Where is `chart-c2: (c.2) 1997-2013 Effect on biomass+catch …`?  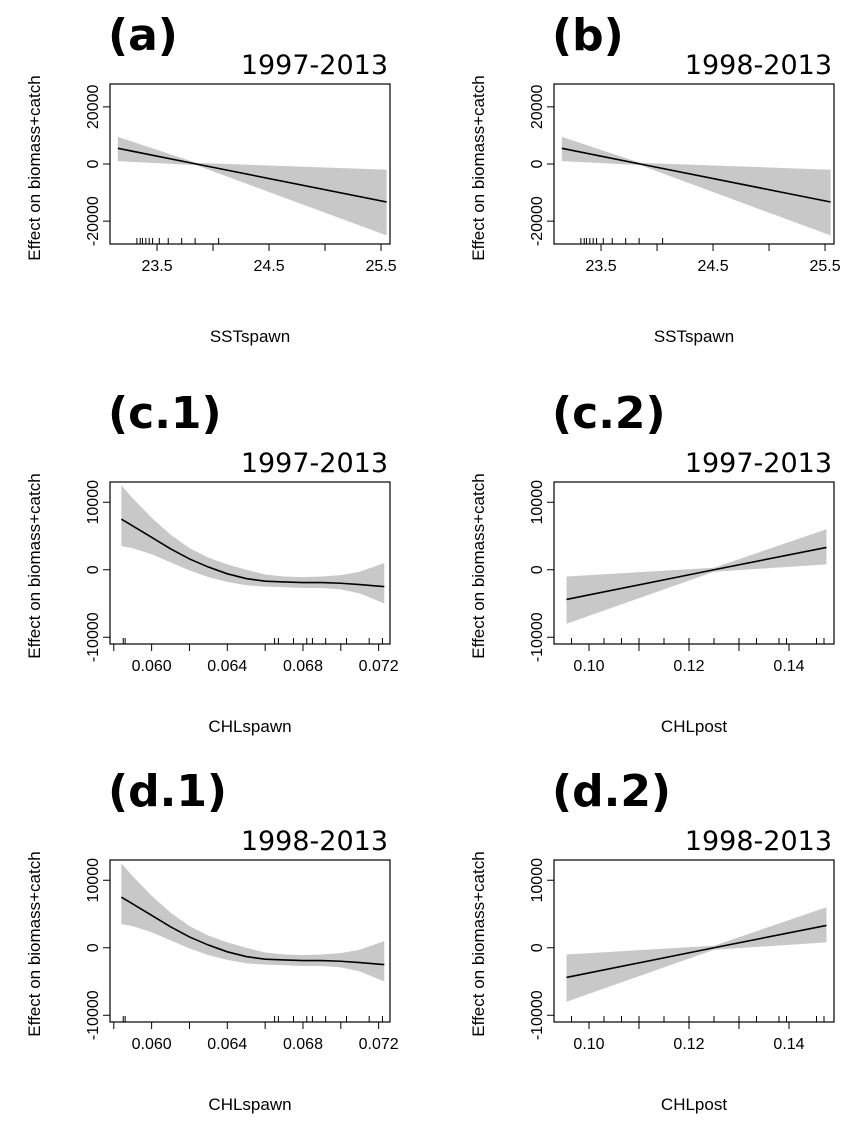
chart-c2: (c.2) 1997-2013 Effect on biomass+catch … is located at coordinates (652, 562).